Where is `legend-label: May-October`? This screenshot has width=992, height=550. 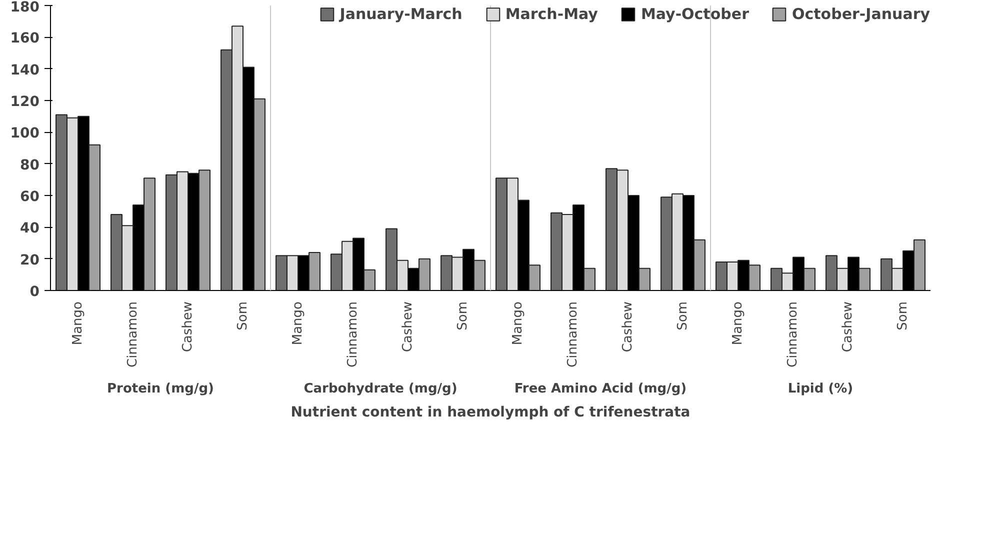 legend-label: May-October is located at coordinates (694, 14).